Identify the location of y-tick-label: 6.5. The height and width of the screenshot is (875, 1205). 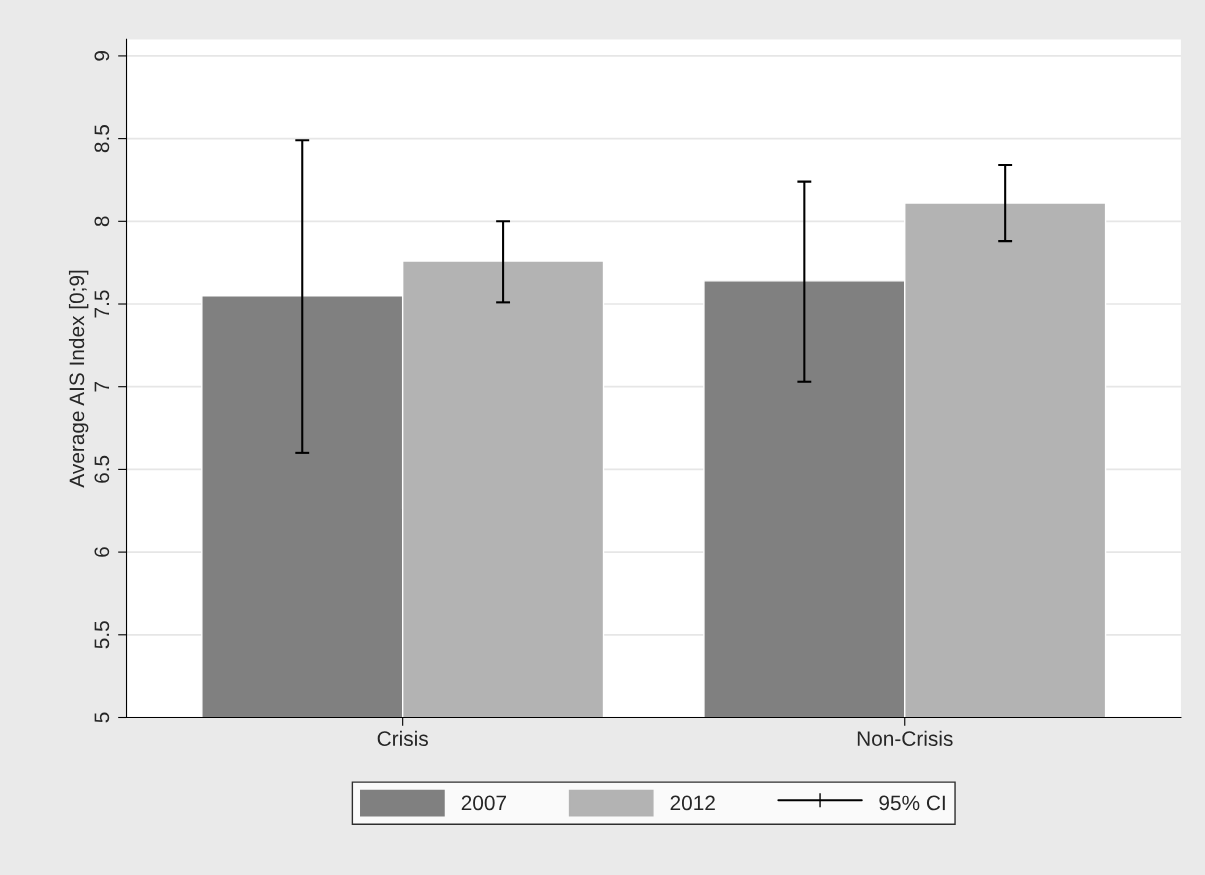
(102, 469).